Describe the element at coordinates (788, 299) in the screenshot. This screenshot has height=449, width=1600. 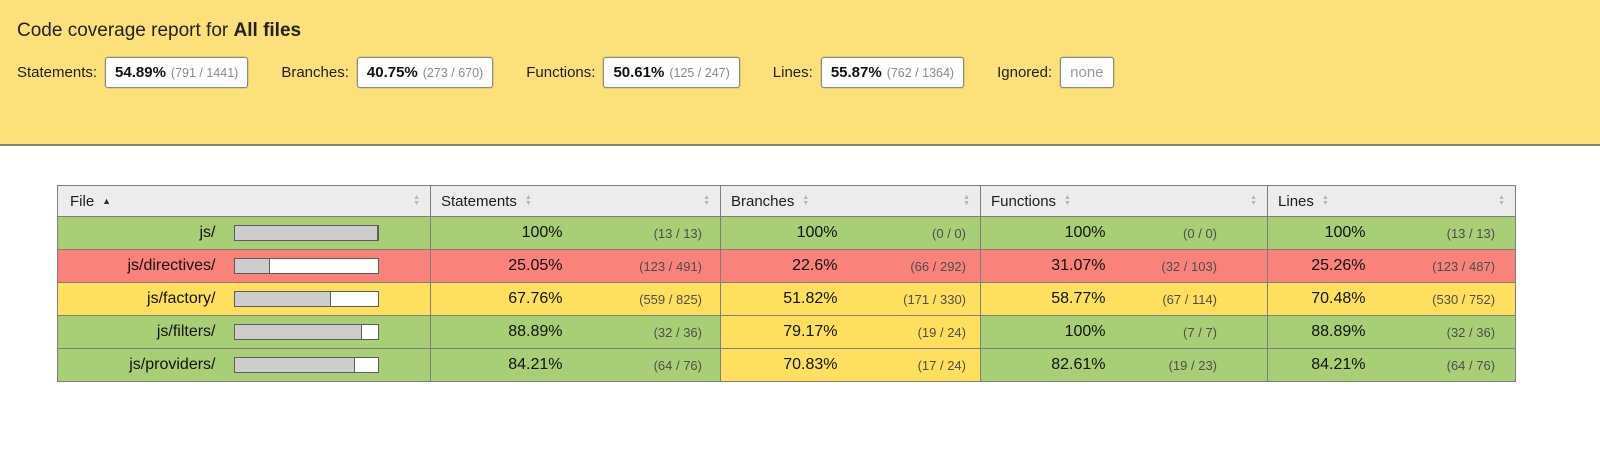
I see `branches-pct: 51.82%` at that location.